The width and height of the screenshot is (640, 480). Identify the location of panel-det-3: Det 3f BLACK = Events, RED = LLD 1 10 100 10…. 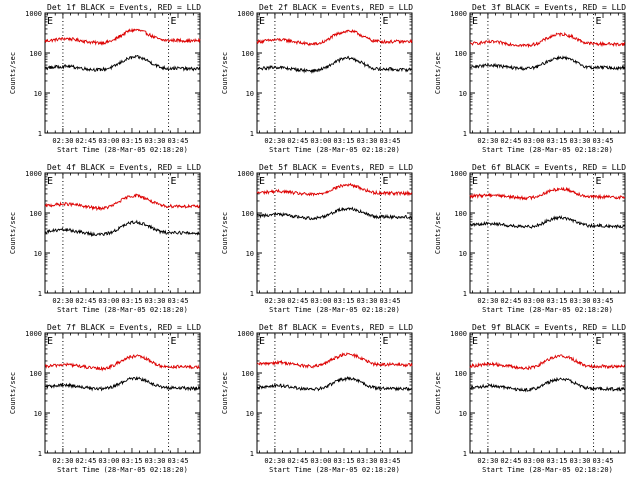
(530, 78).